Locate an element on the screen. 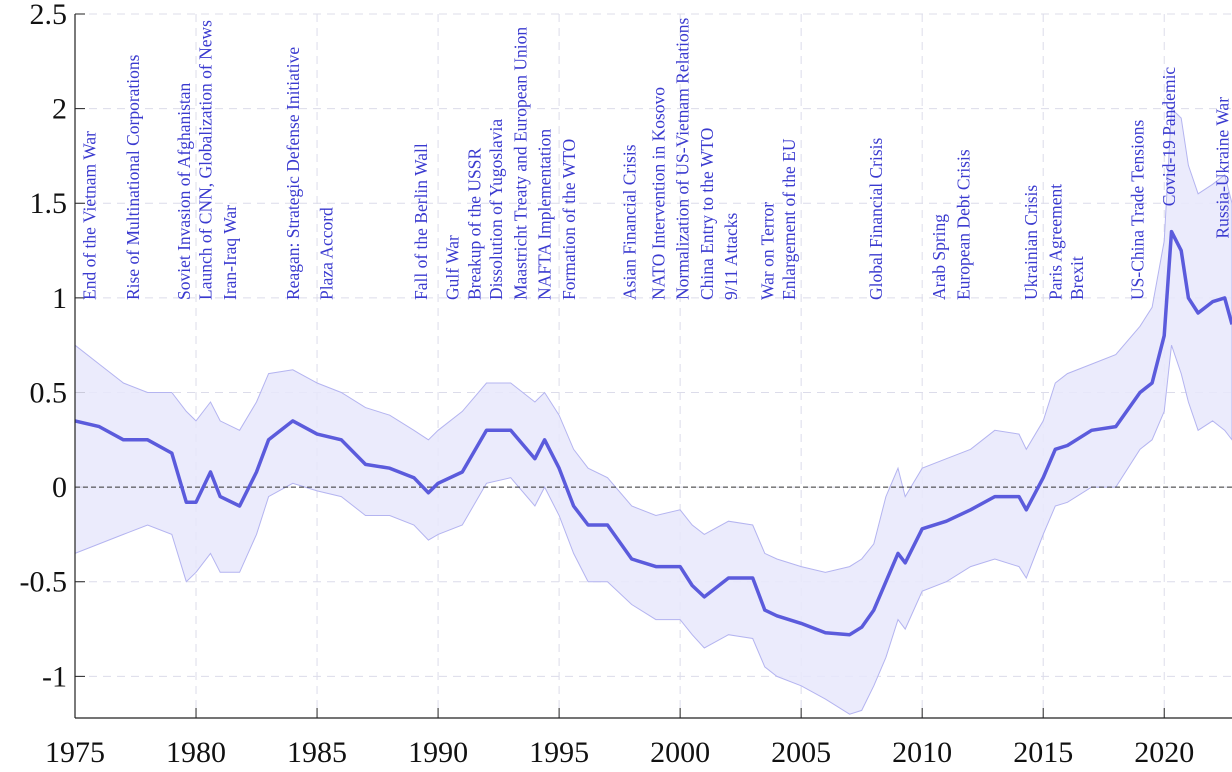 This screenshot has width=1232, height=772. event-label: Ukrainian Crisis is located at coordinates (1031, 242).